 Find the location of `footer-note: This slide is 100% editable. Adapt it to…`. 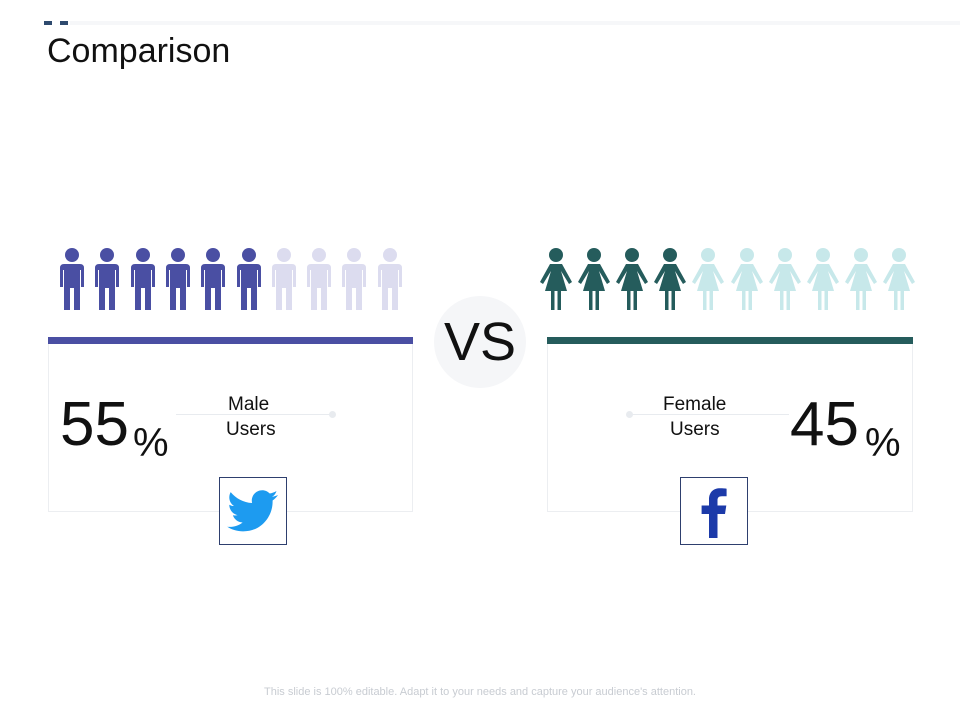

footer-note: This slide is 100% editable. Adapt it to… is located at coordinates (480, 692).